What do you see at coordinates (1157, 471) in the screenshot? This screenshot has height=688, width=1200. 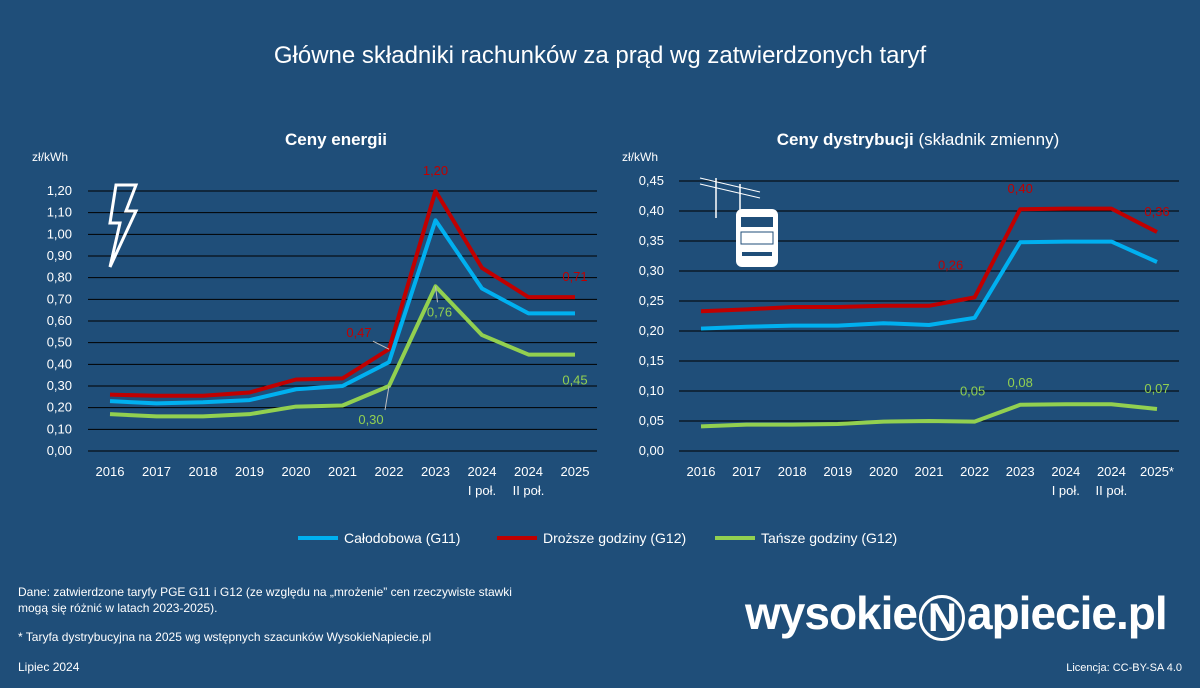 I see `x-tick-label: 2025*` at bounding box center [1157, 471].